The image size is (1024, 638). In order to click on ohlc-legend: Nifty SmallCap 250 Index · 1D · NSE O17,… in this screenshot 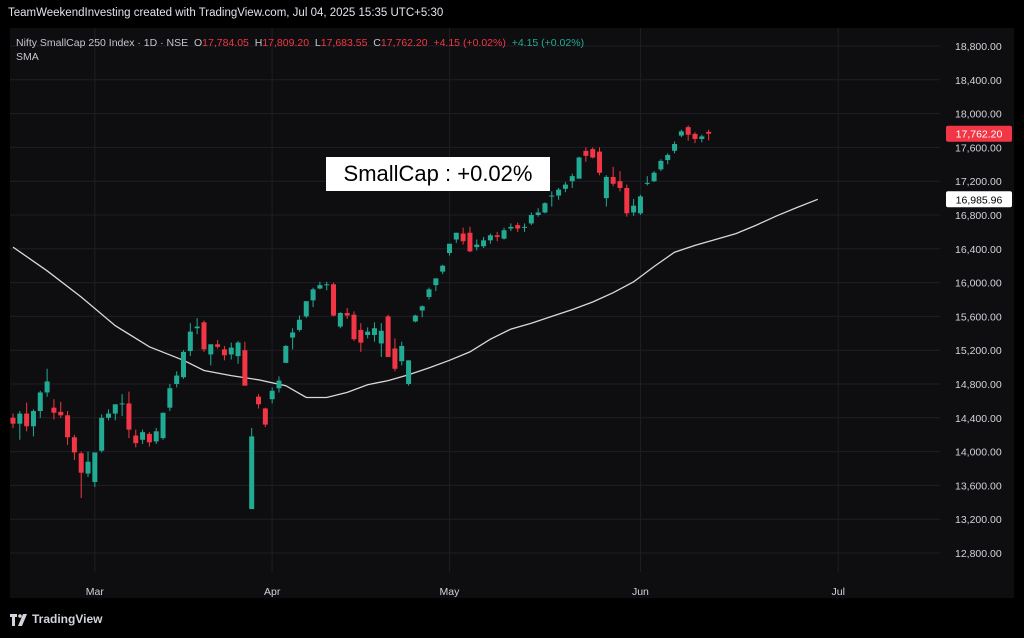, I will do `click(300, 43)`.